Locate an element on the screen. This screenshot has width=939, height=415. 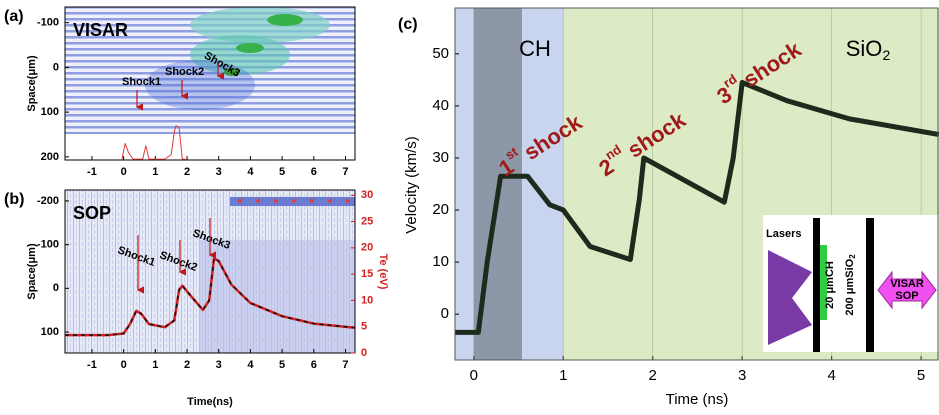
y2-tick-label: 25 is located at coordinates (367, 221).